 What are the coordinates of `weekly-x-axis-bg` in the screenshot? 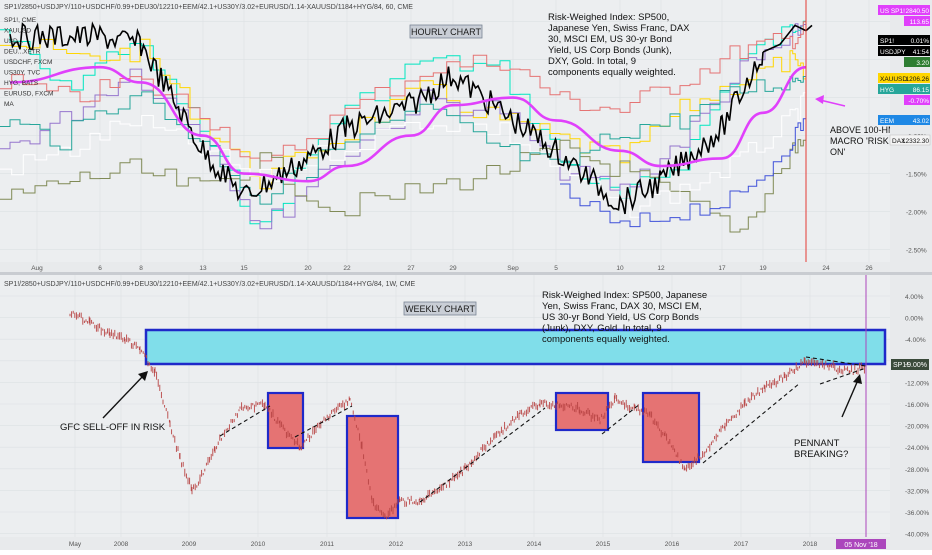 It's located at (466, 543).